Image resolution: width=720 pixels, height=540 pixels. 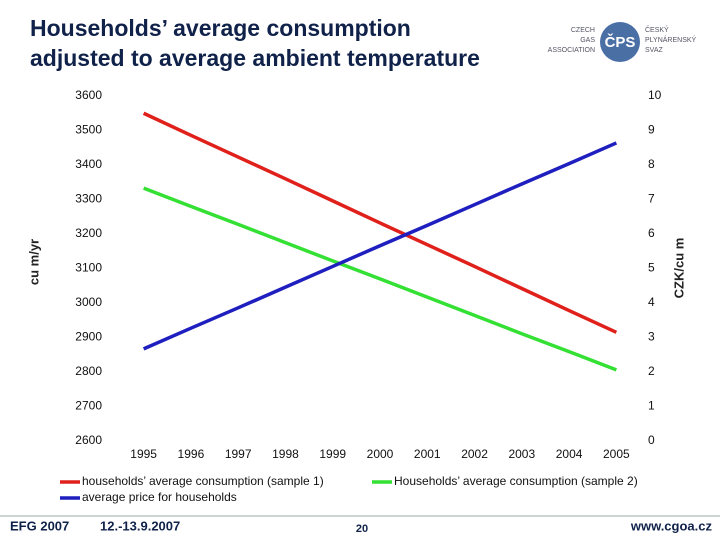 I want to click on x-tick-label: 1999, so click(x=332, y=454).